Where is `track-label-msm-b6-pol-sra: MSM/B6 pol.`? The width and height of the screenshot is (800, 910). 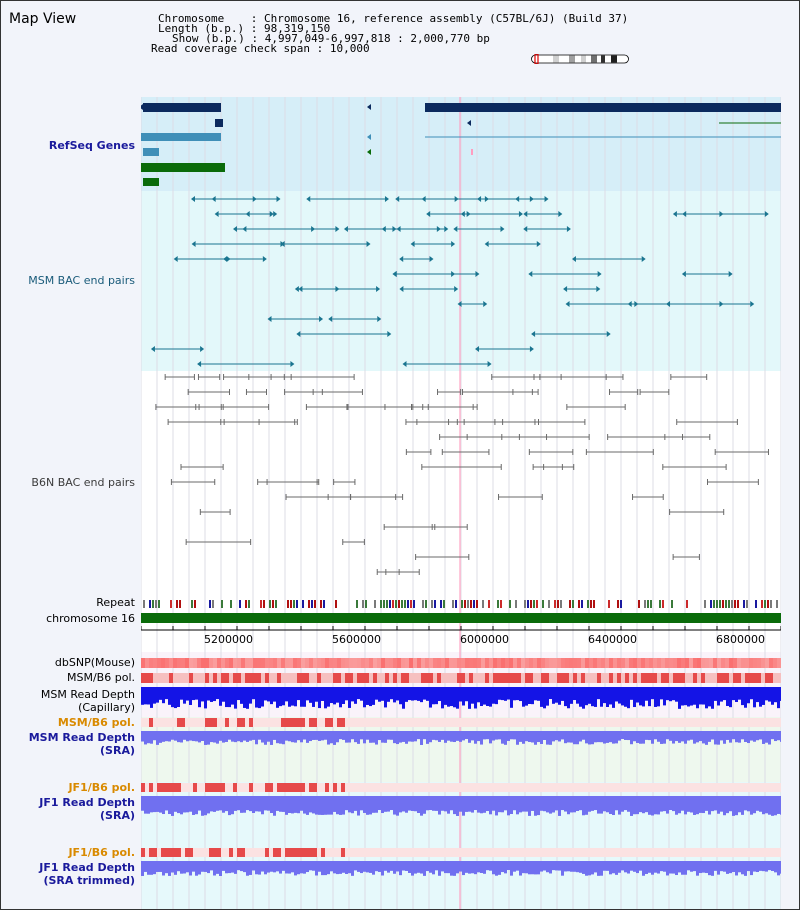 track-label-msm-b6-pol-sra: MSM/B6 pol. is located at coordinates (96, 722).